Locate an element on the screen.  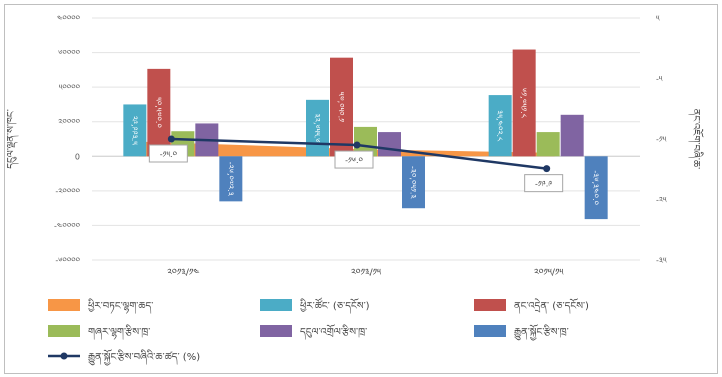
bar-data-label: -༢༦,༠༧༢.༣ is located at coordinates (230, 179).